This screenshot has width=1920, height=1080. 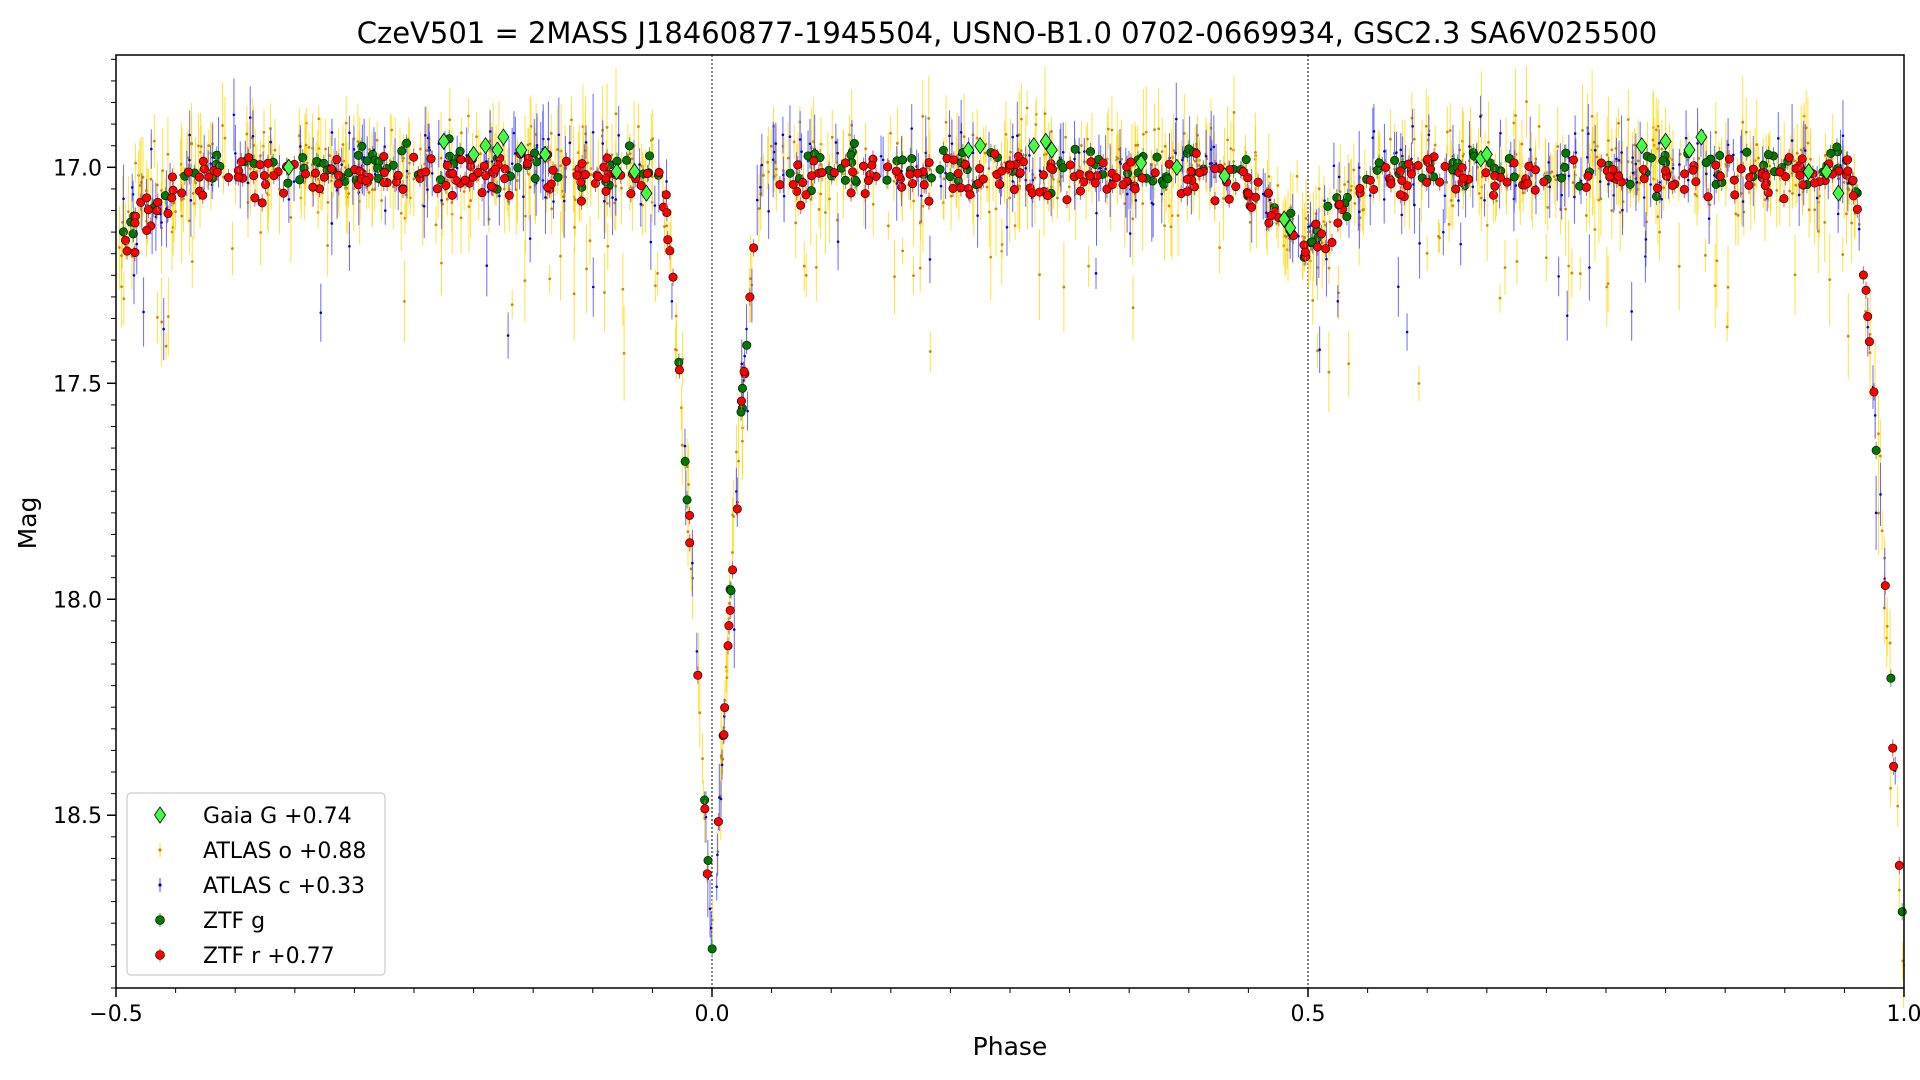 I want to click on legend-item: ATLAS o +0.88, so click(x=262, y=851).